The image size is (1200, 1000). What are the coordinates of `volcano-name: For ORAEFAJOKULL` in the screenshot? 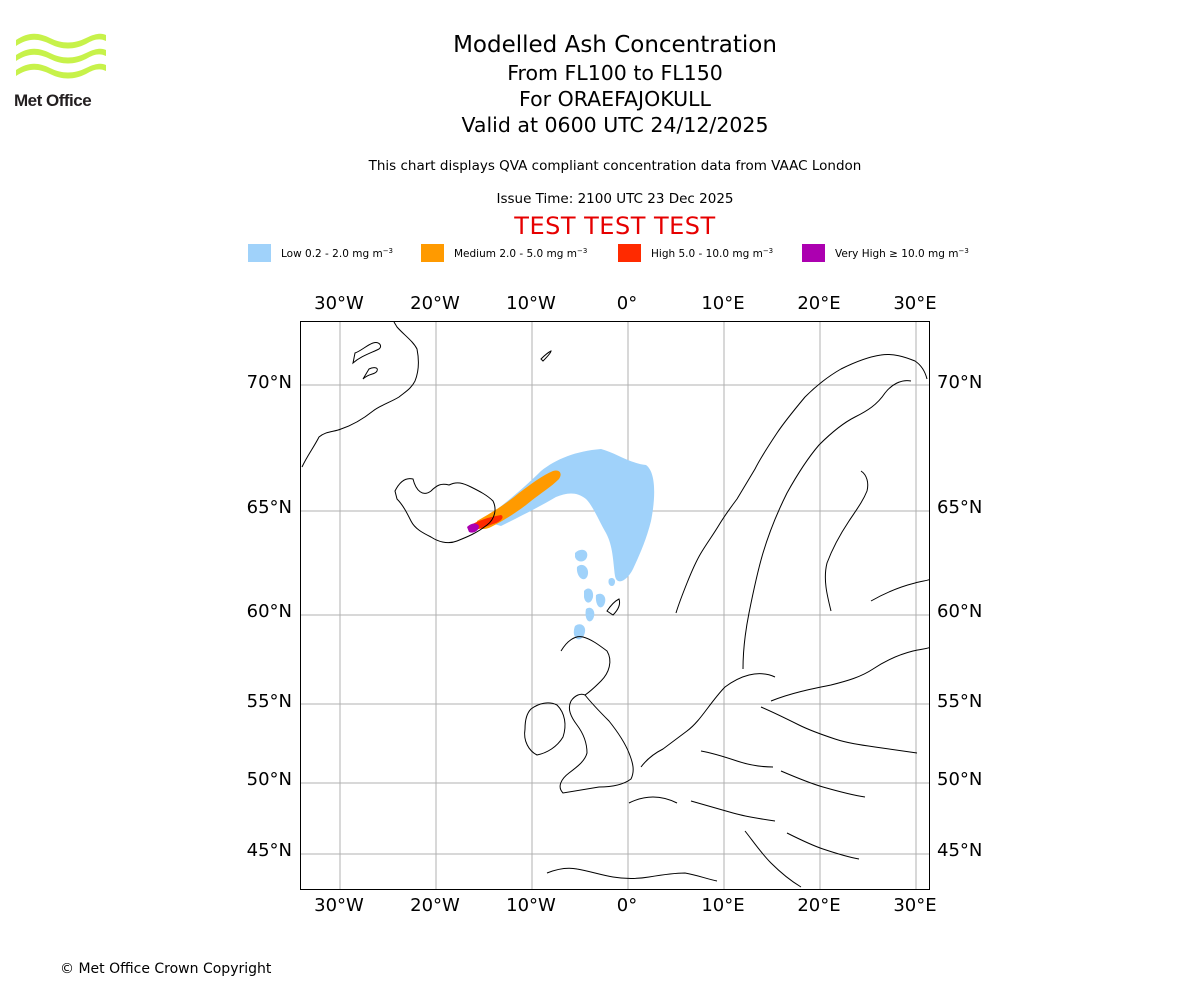 It's located at (615, 99).